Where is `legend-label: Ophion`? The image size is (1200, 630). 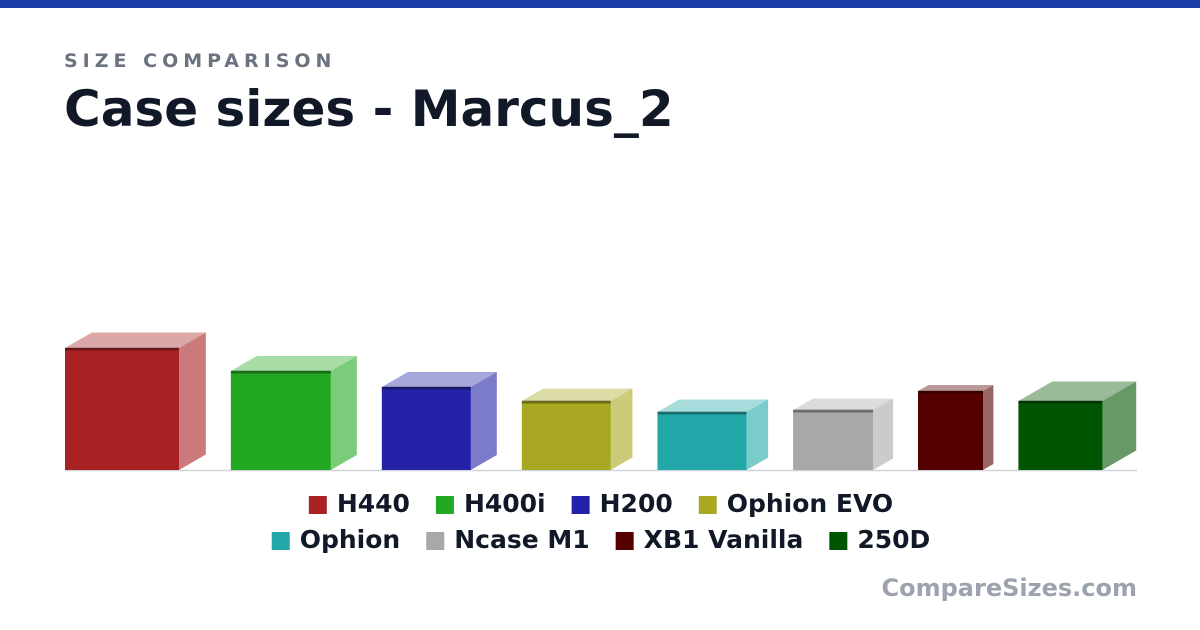 legend-label: Ophion is located at coordinates (350, 539).